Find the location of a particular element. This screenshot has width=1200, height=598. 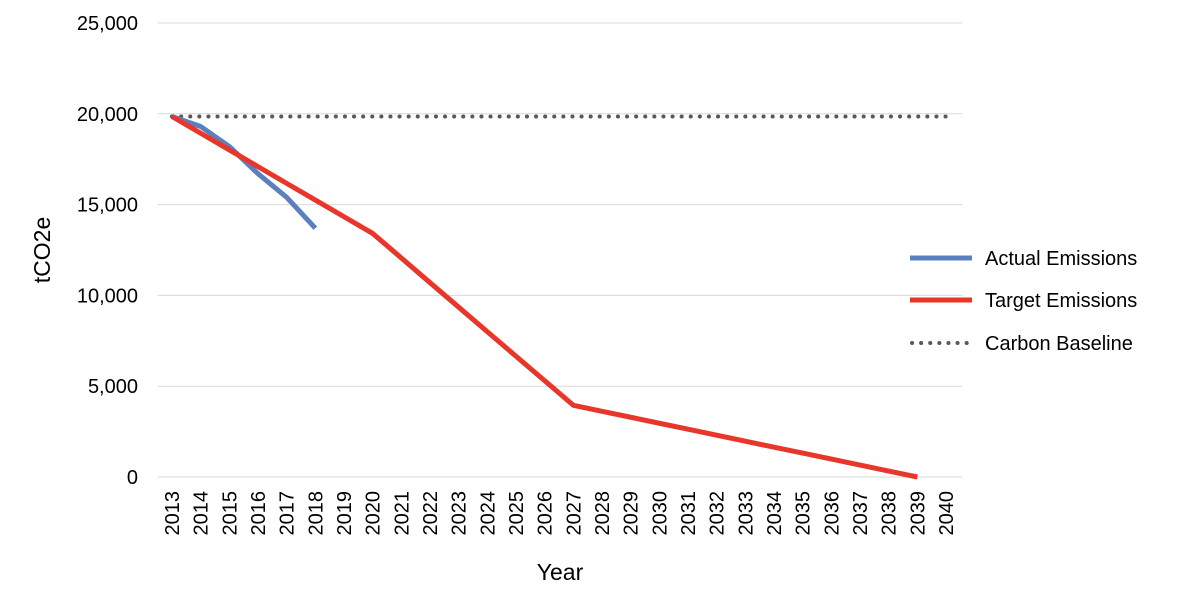

y-axis-title: tCO2e is located at coordinates (42, 250).